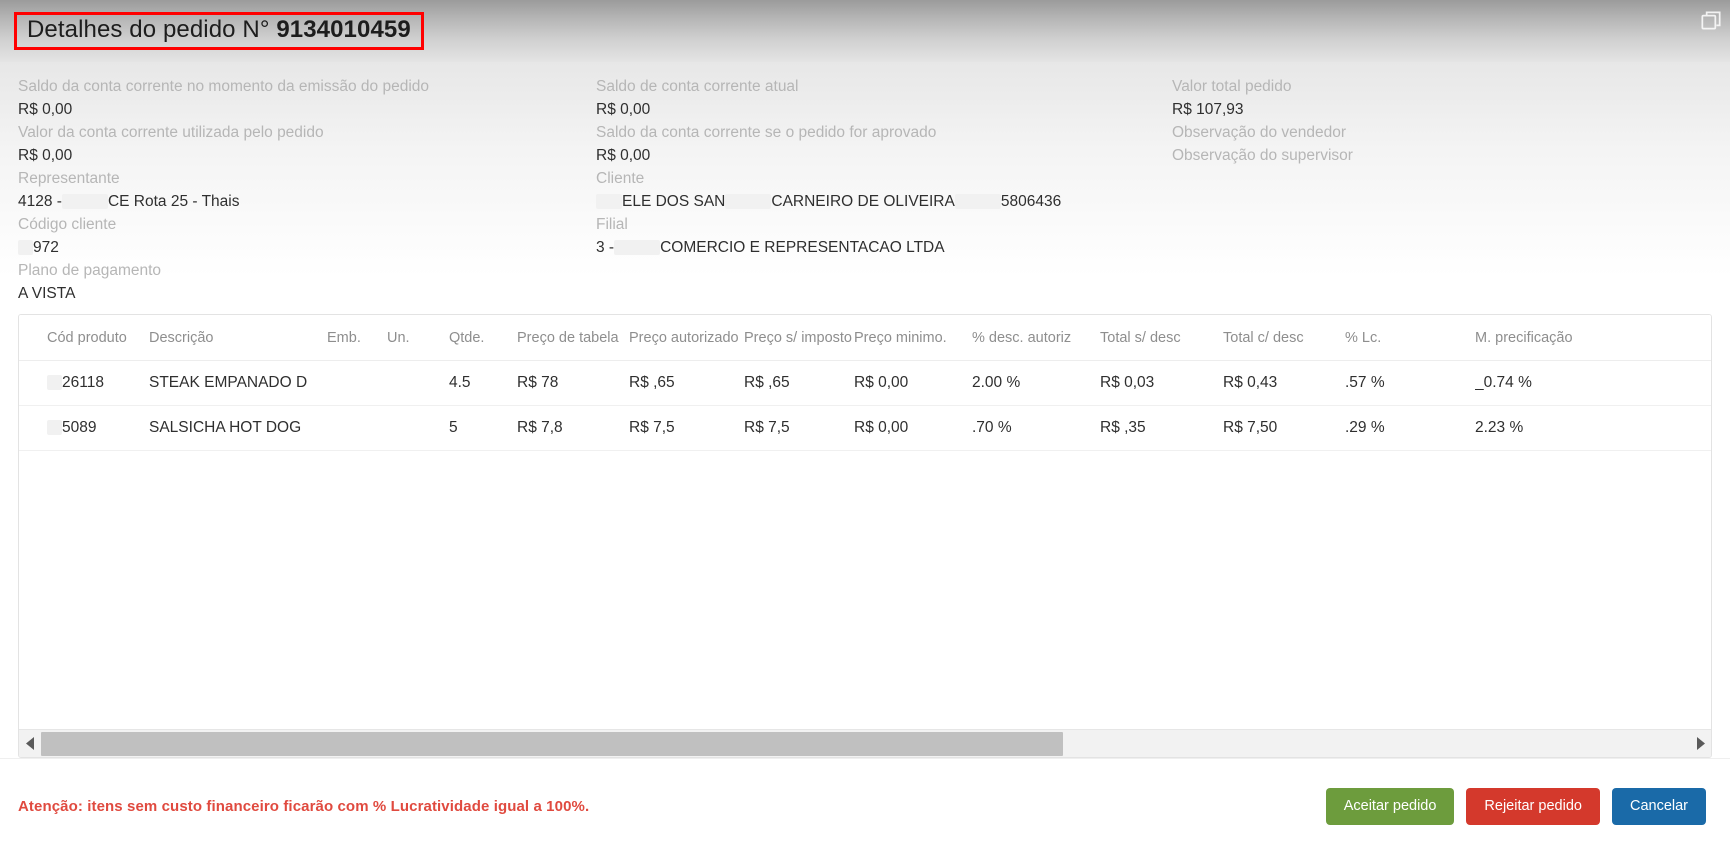 This screenshot has height=854, width=1730. I want to click on cell-preco-sem-imposto-value: R$ ,65, so click(767, 382).